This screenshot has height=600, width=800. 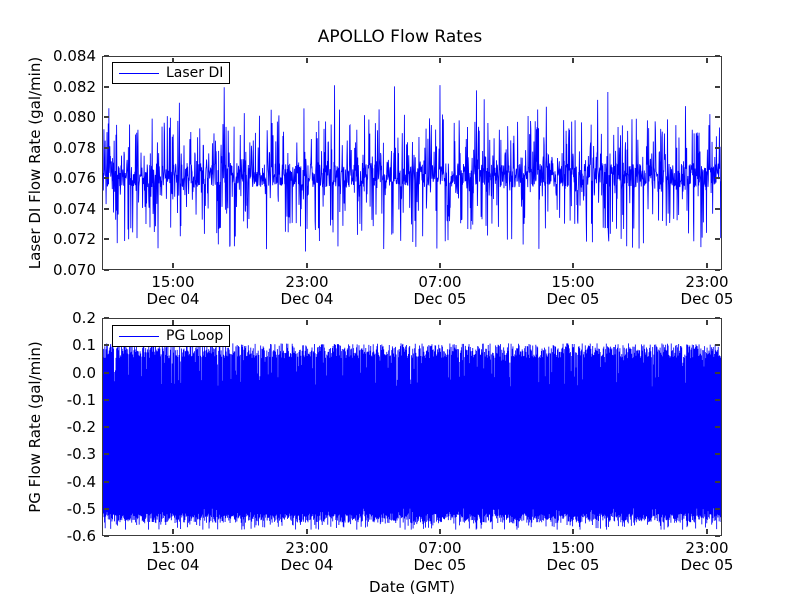 What do you see at coordinates (81, 454) in the screenshot?
I see `bottom-plot-ytick-label: -0.3` at bounding box center [81, 454].